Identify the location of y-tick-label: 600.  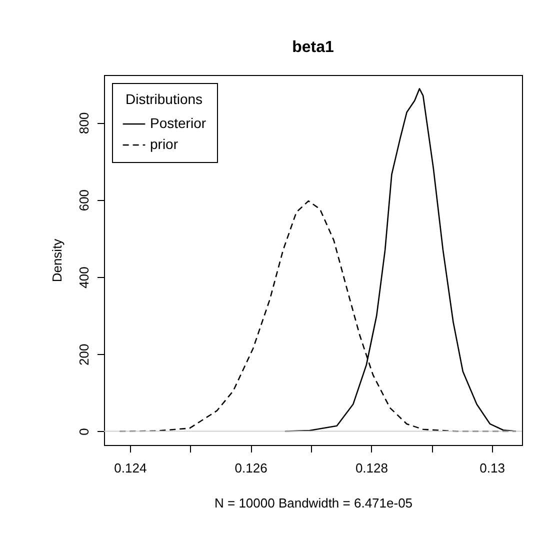
(84, 200).